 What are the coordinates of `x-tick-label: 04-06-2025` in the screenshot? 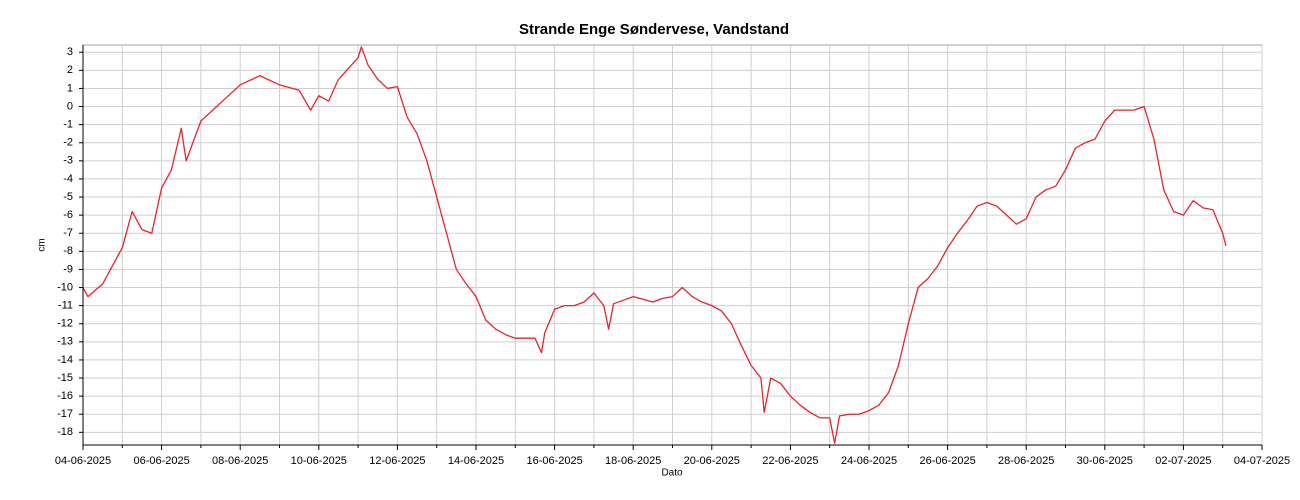 It's located at (83, 461).